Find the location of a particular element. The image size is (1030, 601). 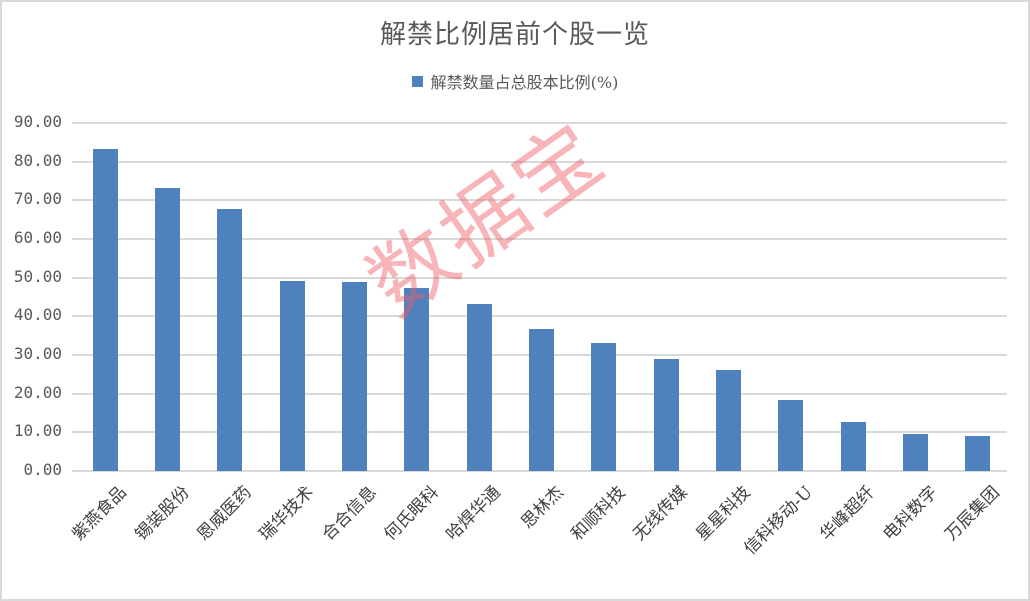

y-tick-label: 40.00 is located at coordinates (37, 315).